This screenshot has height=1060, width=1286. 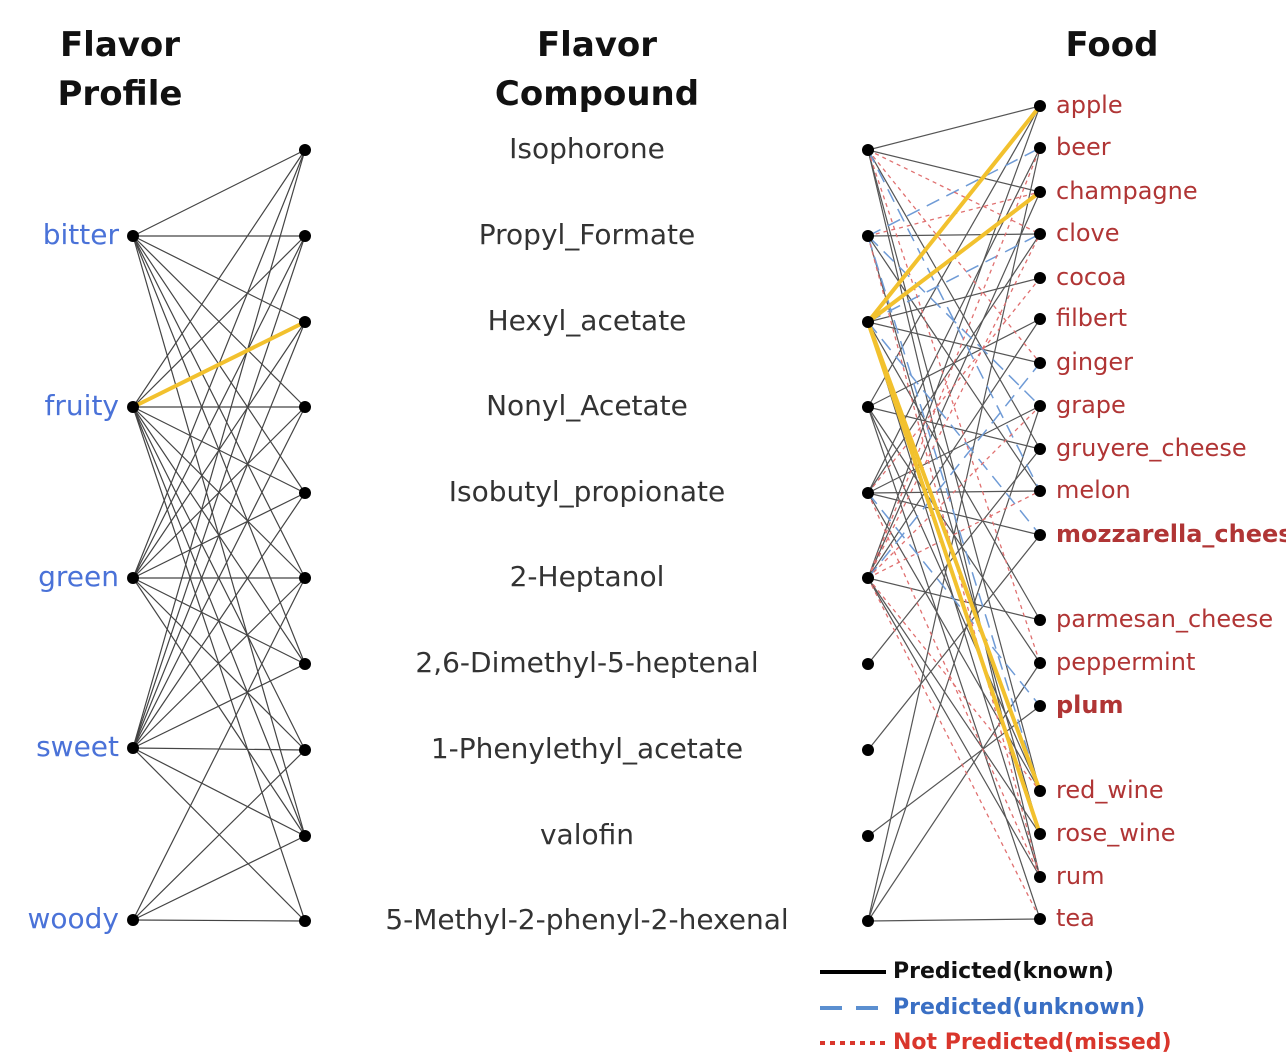 I want to click on food-label: ginger, so click(x=1094, y=362).